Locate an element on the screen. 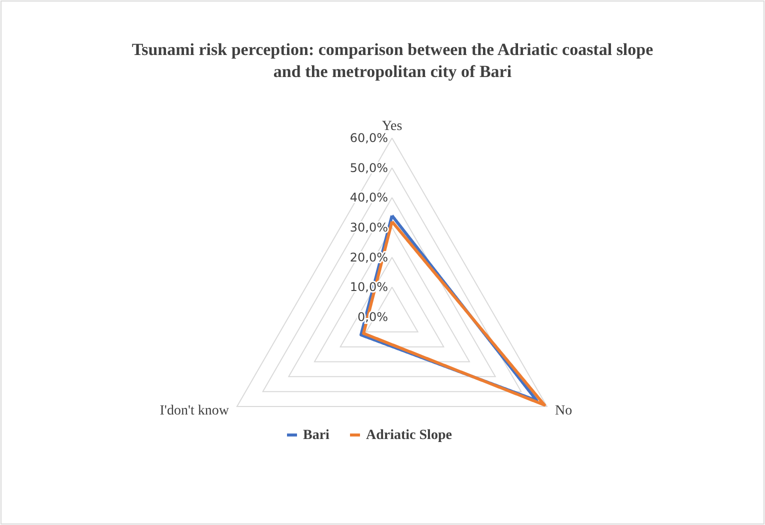 The image size is (765, 525). y-tick-label: 60,0% is located at coordinates (369, 138).